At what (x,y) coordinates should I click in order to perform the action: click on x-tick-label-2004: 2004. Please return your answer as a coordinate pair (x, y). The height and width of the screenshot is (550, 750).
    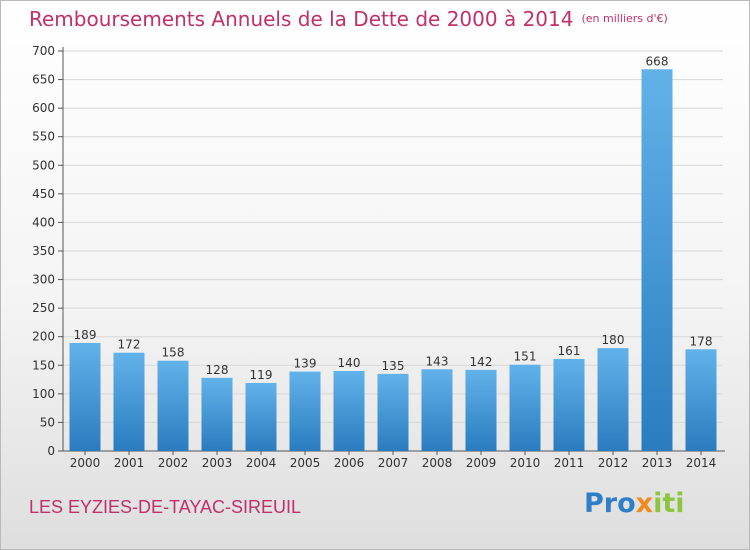
    Looking at the image, I should click on (261, 463).